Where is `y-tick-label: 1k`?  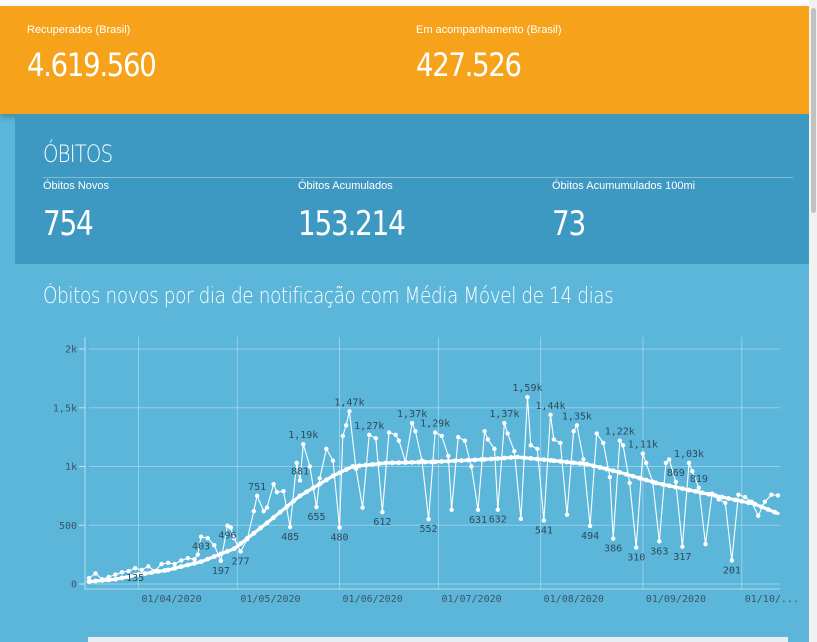
y-tick-label: 1k is located at coordinates (71, 467).